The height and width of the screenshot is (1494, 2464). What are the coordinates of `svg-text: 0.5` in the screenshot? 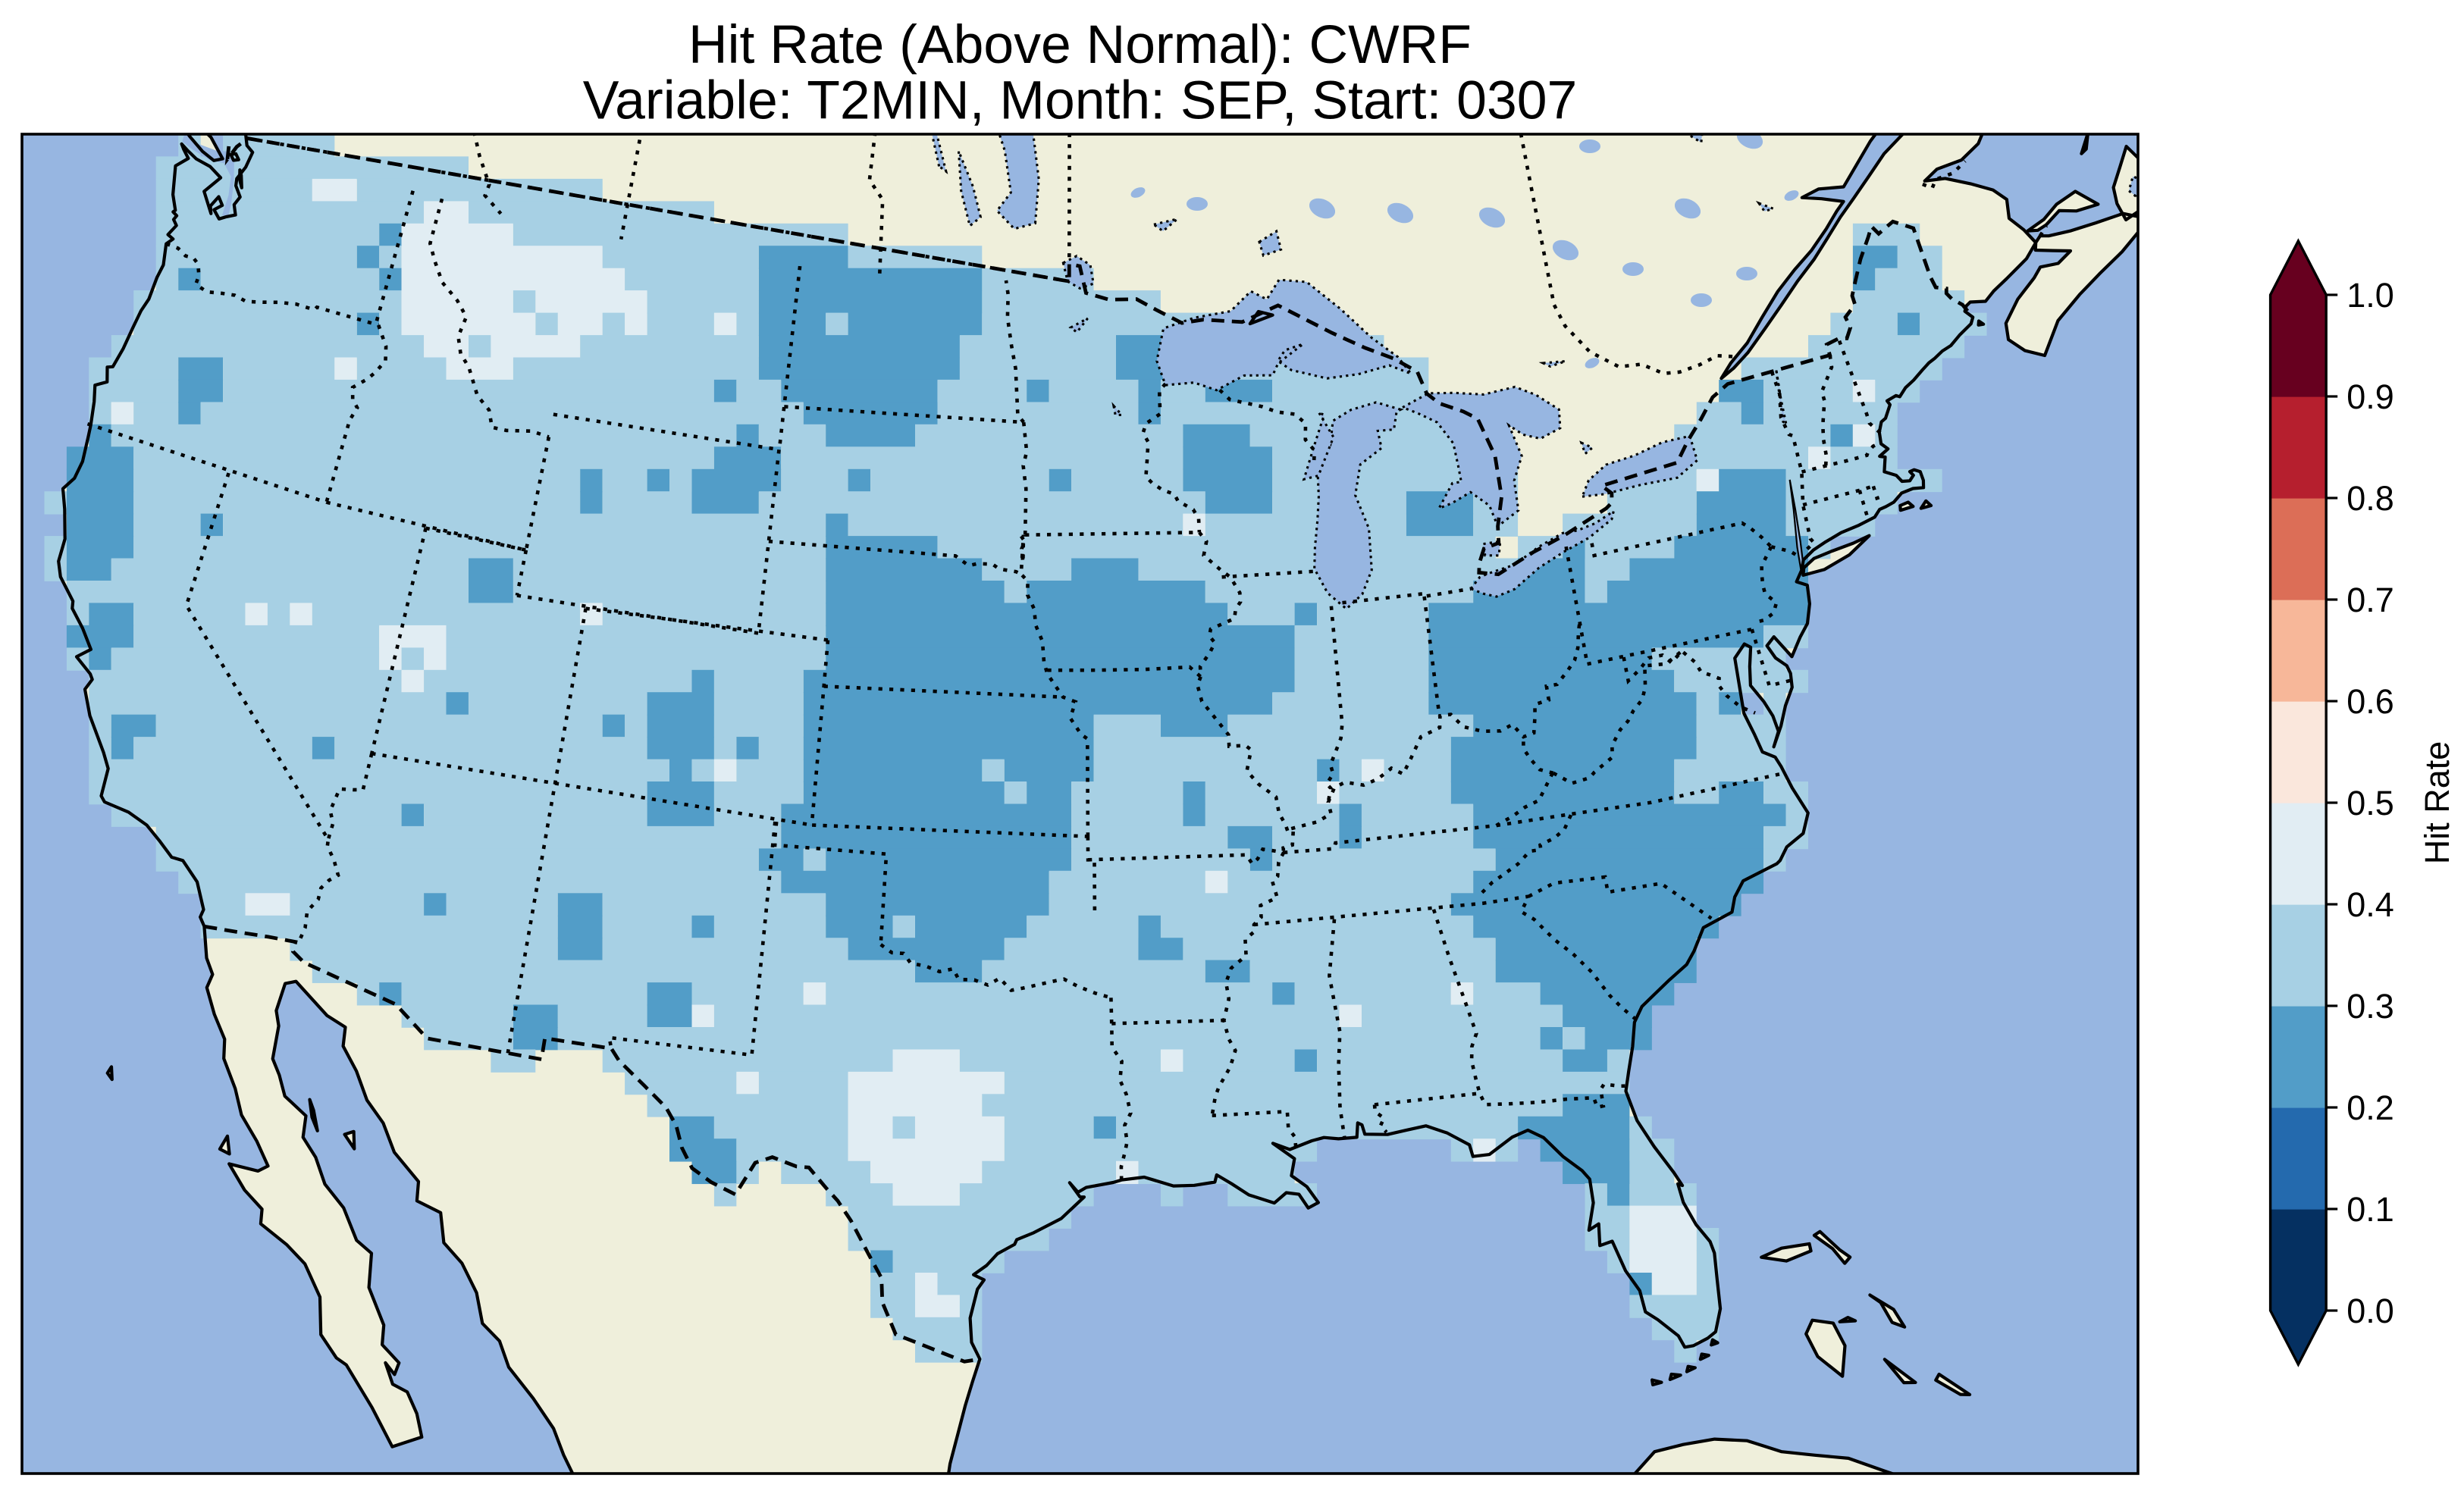 It's located at (2370, 803).